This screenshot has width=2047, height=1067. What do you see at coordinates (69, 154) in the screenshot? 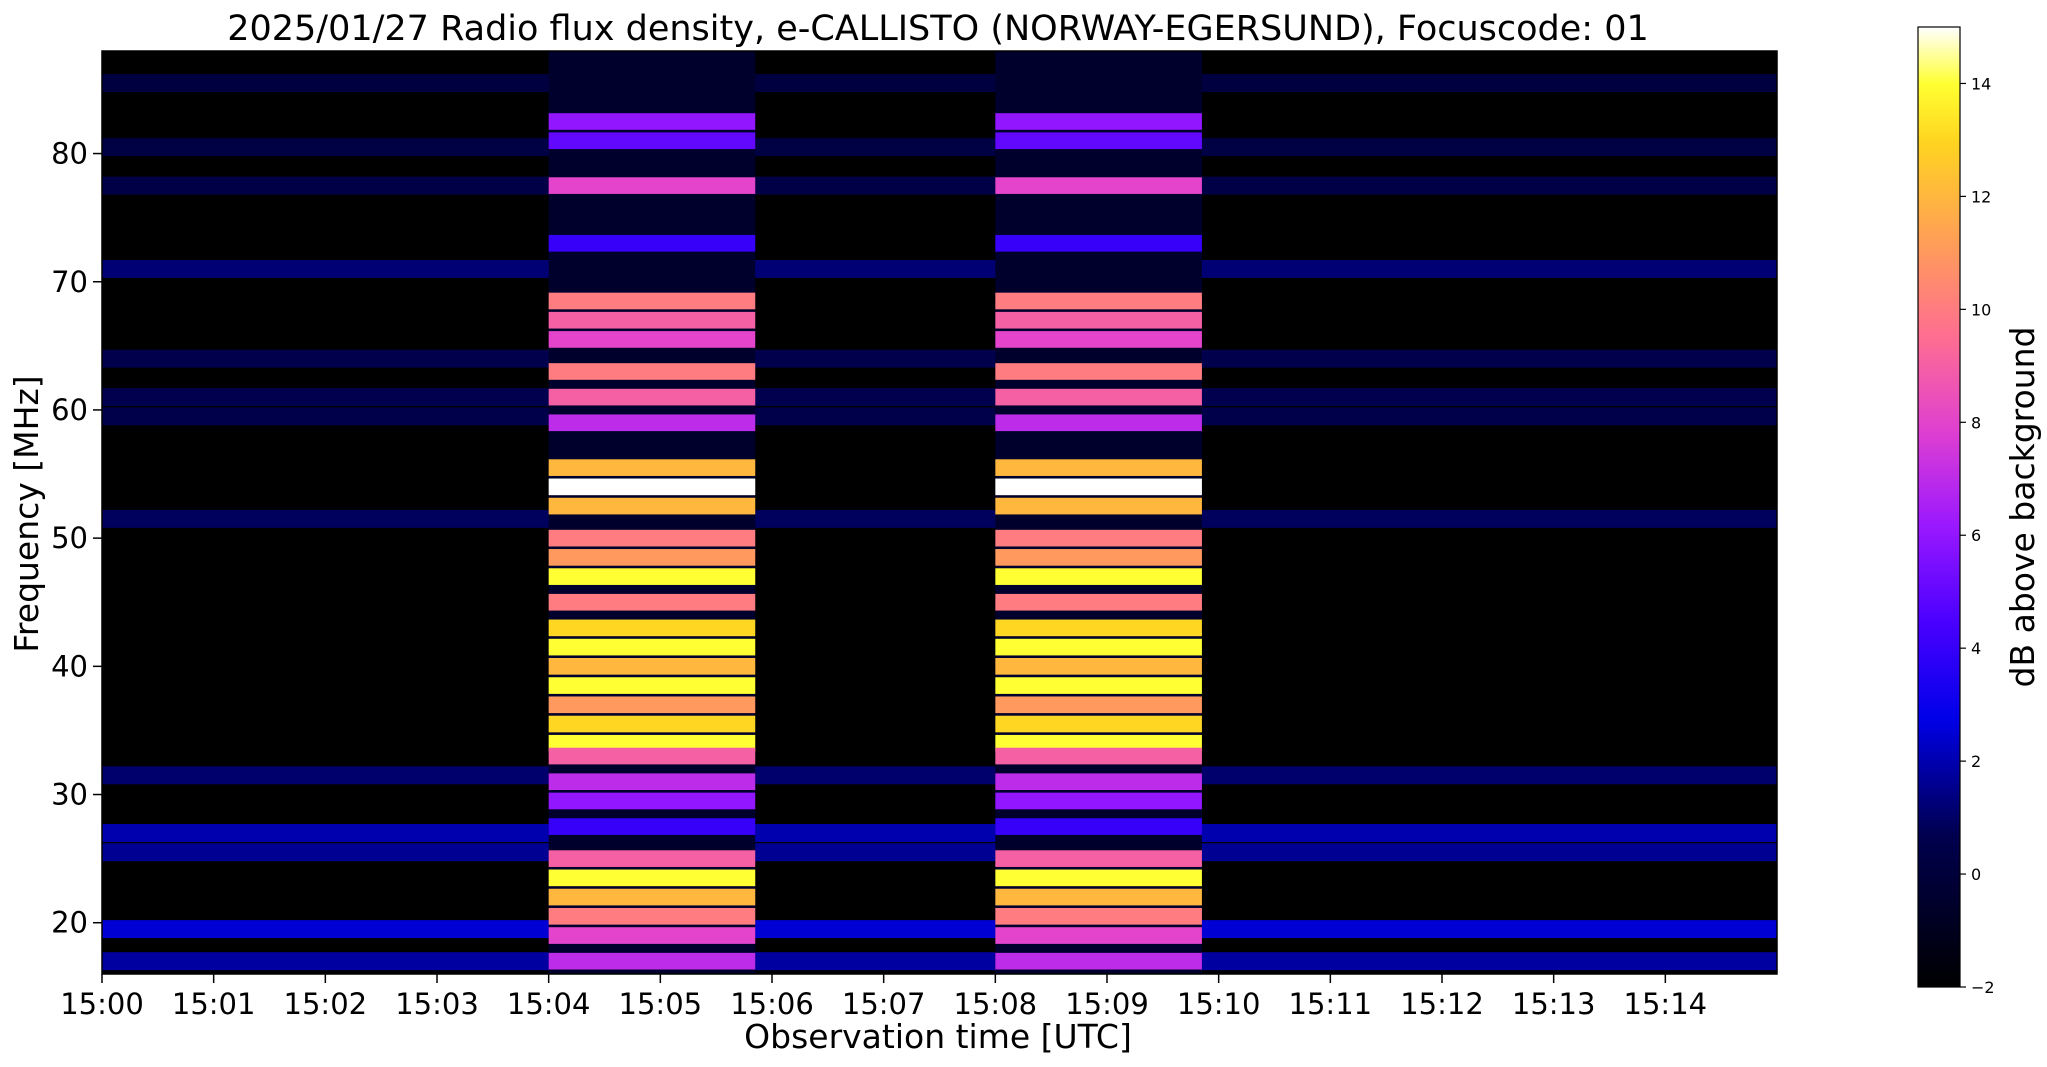
I see `y-tick-label: 80` at bounding box center [69, 154].